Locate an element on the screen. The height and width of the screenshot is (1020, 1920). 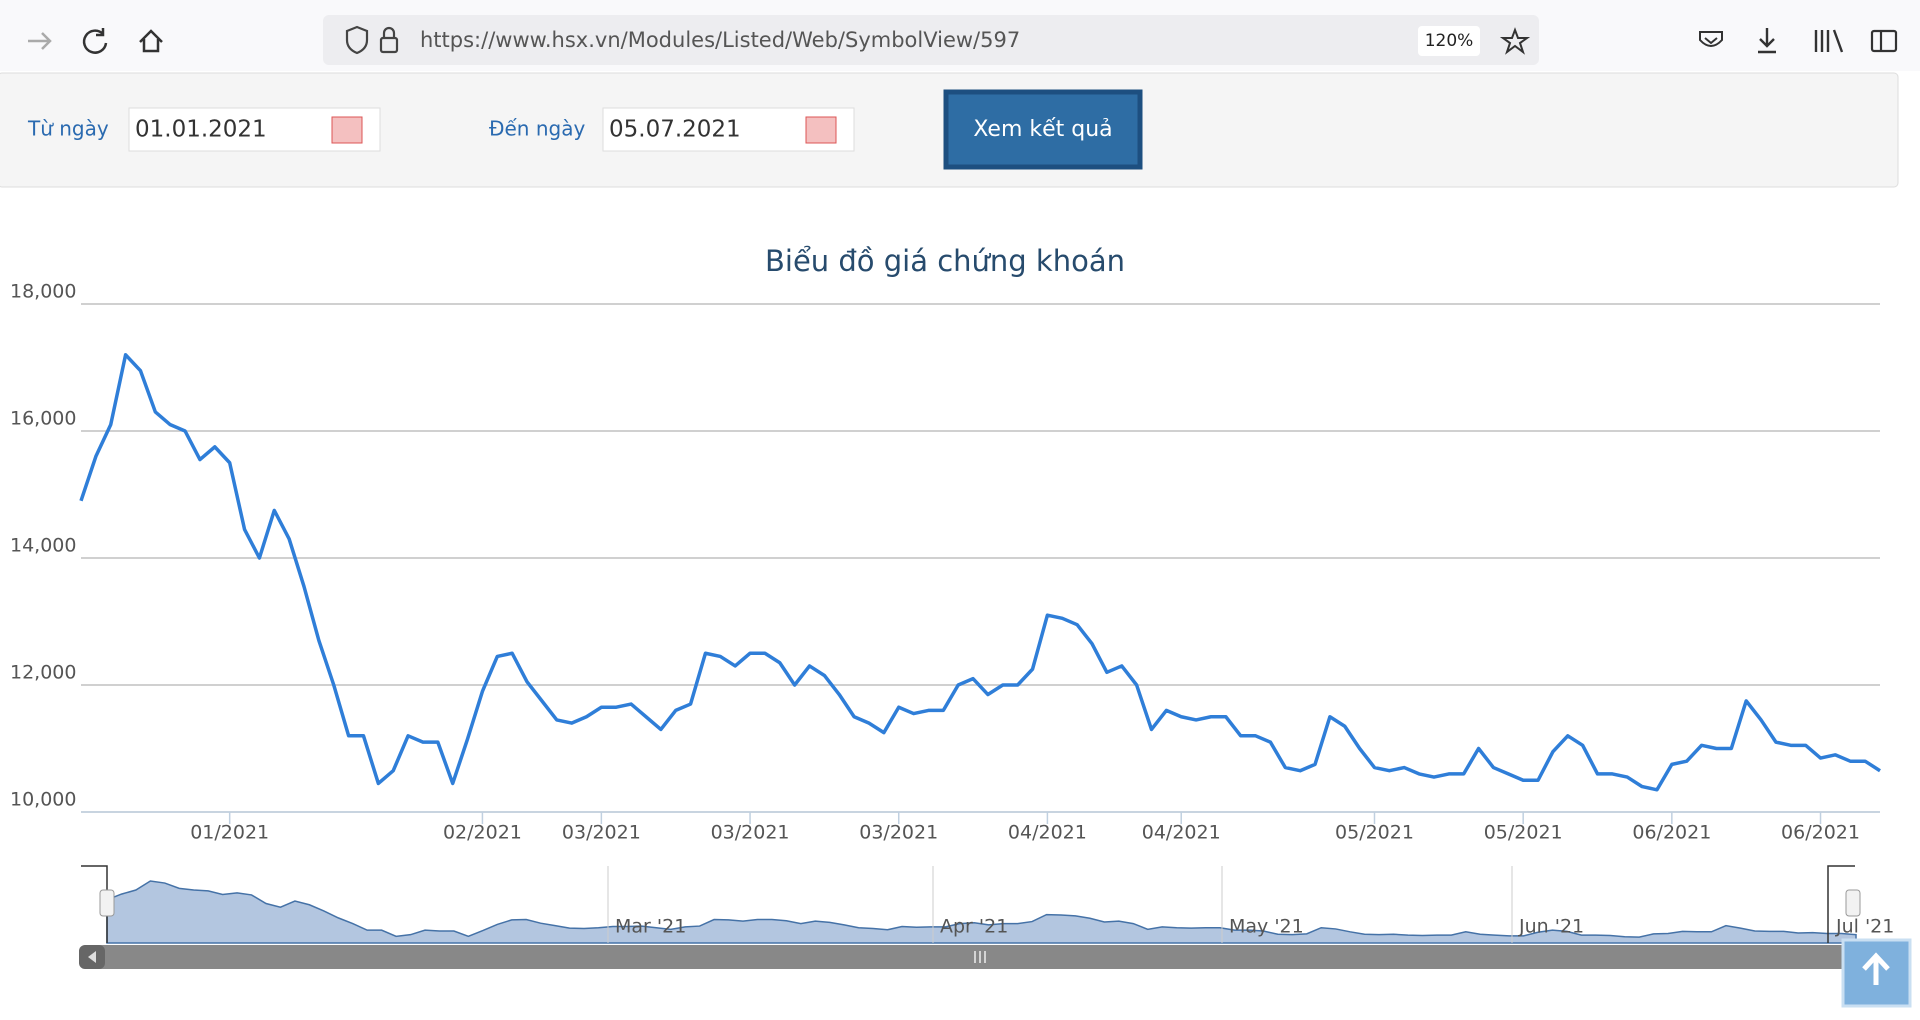
zoom-level: 120% is located at coordinates (1449, 41).